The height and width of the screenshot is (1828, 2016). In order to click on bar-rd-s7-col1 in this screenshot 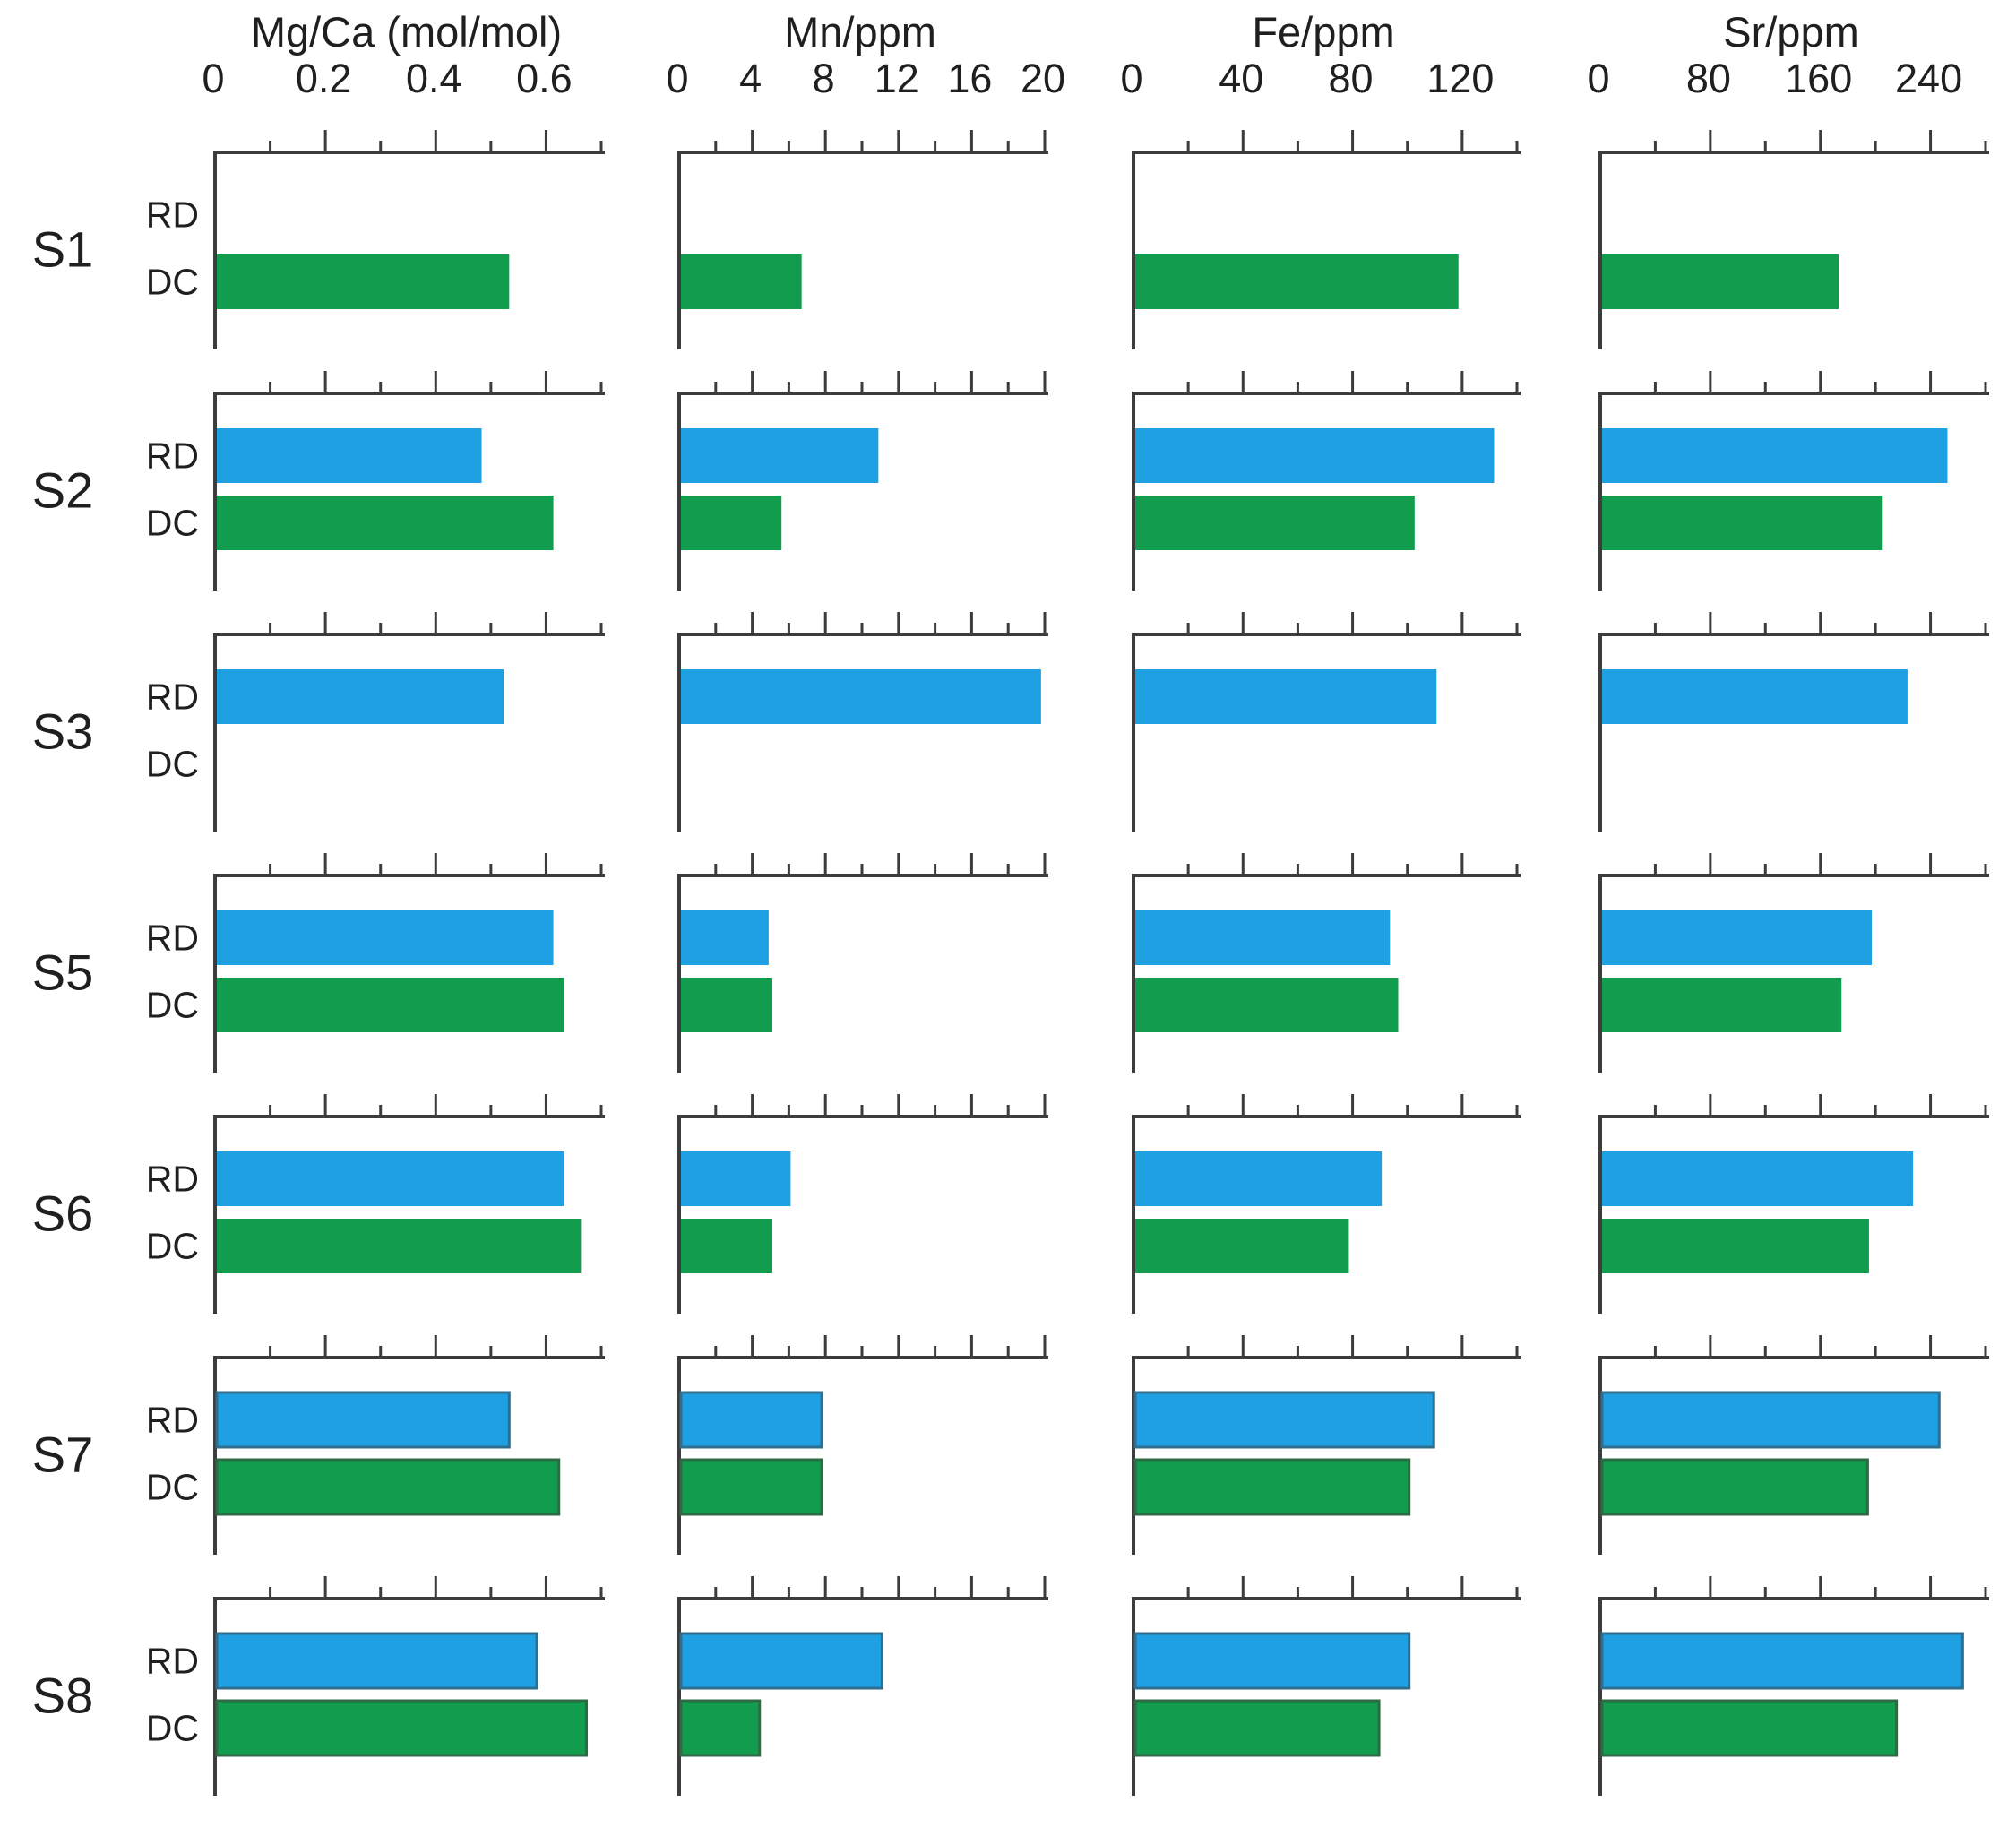, I will do `click(751, 1420)`.